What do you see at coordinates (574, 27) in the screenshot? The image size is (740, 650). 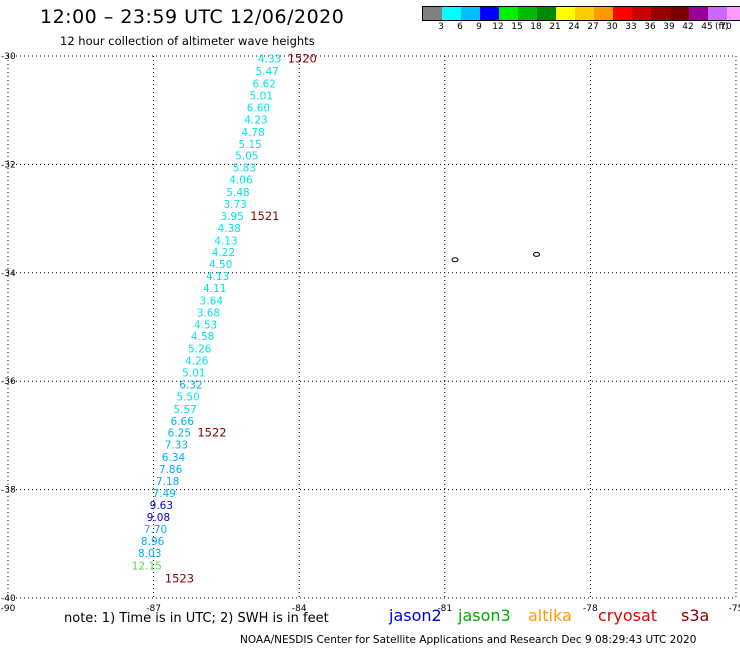 I see `color-scale-label: 24` at bounding box center [574, 27].